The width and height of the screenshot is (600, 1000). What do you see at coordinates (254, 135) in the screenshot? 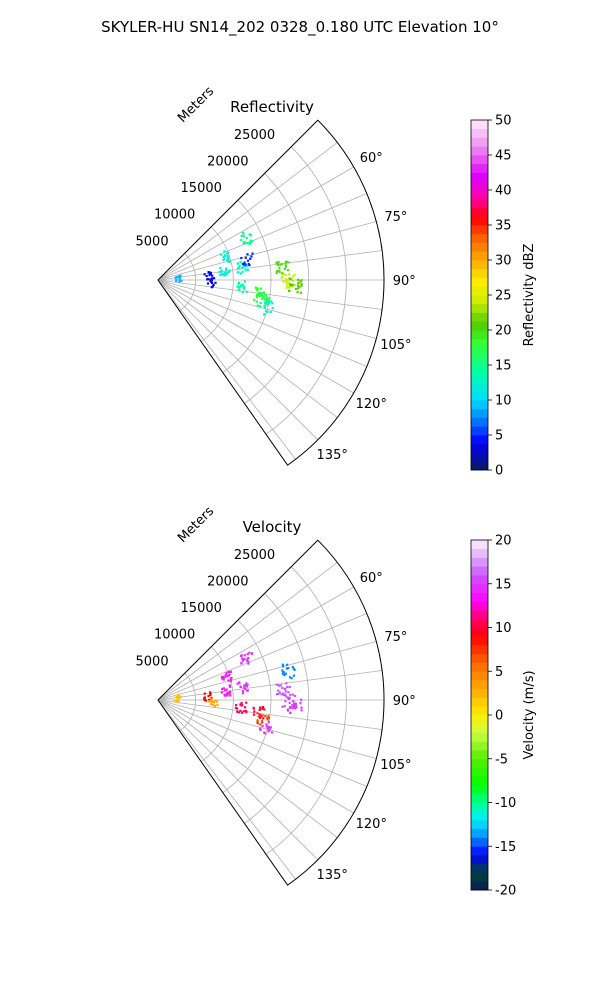
I see `range-tick-label: 25000` at bounding box center [254, 135].